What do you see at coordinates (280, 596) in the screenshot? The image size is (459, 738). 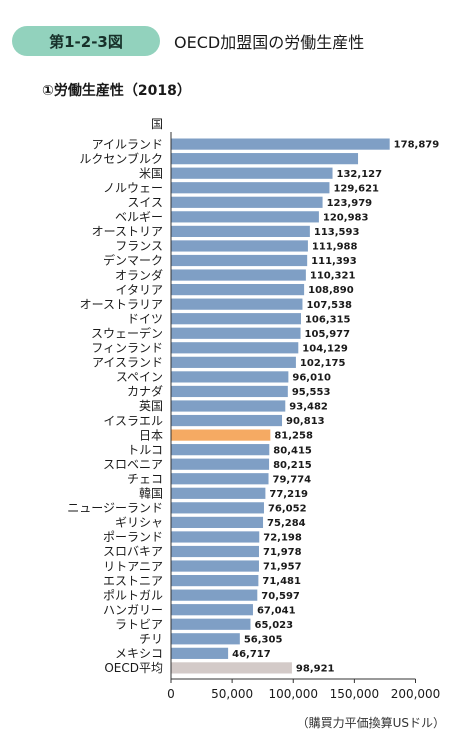 I see `value-label: 70,597` at bounding box center [280, 596].